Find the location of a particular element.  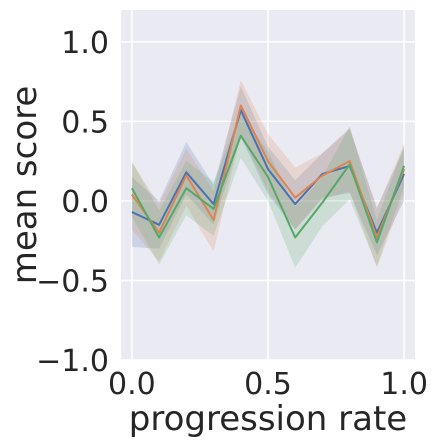

y-tick-label: 0.0 is located at coordinates (85, 202).